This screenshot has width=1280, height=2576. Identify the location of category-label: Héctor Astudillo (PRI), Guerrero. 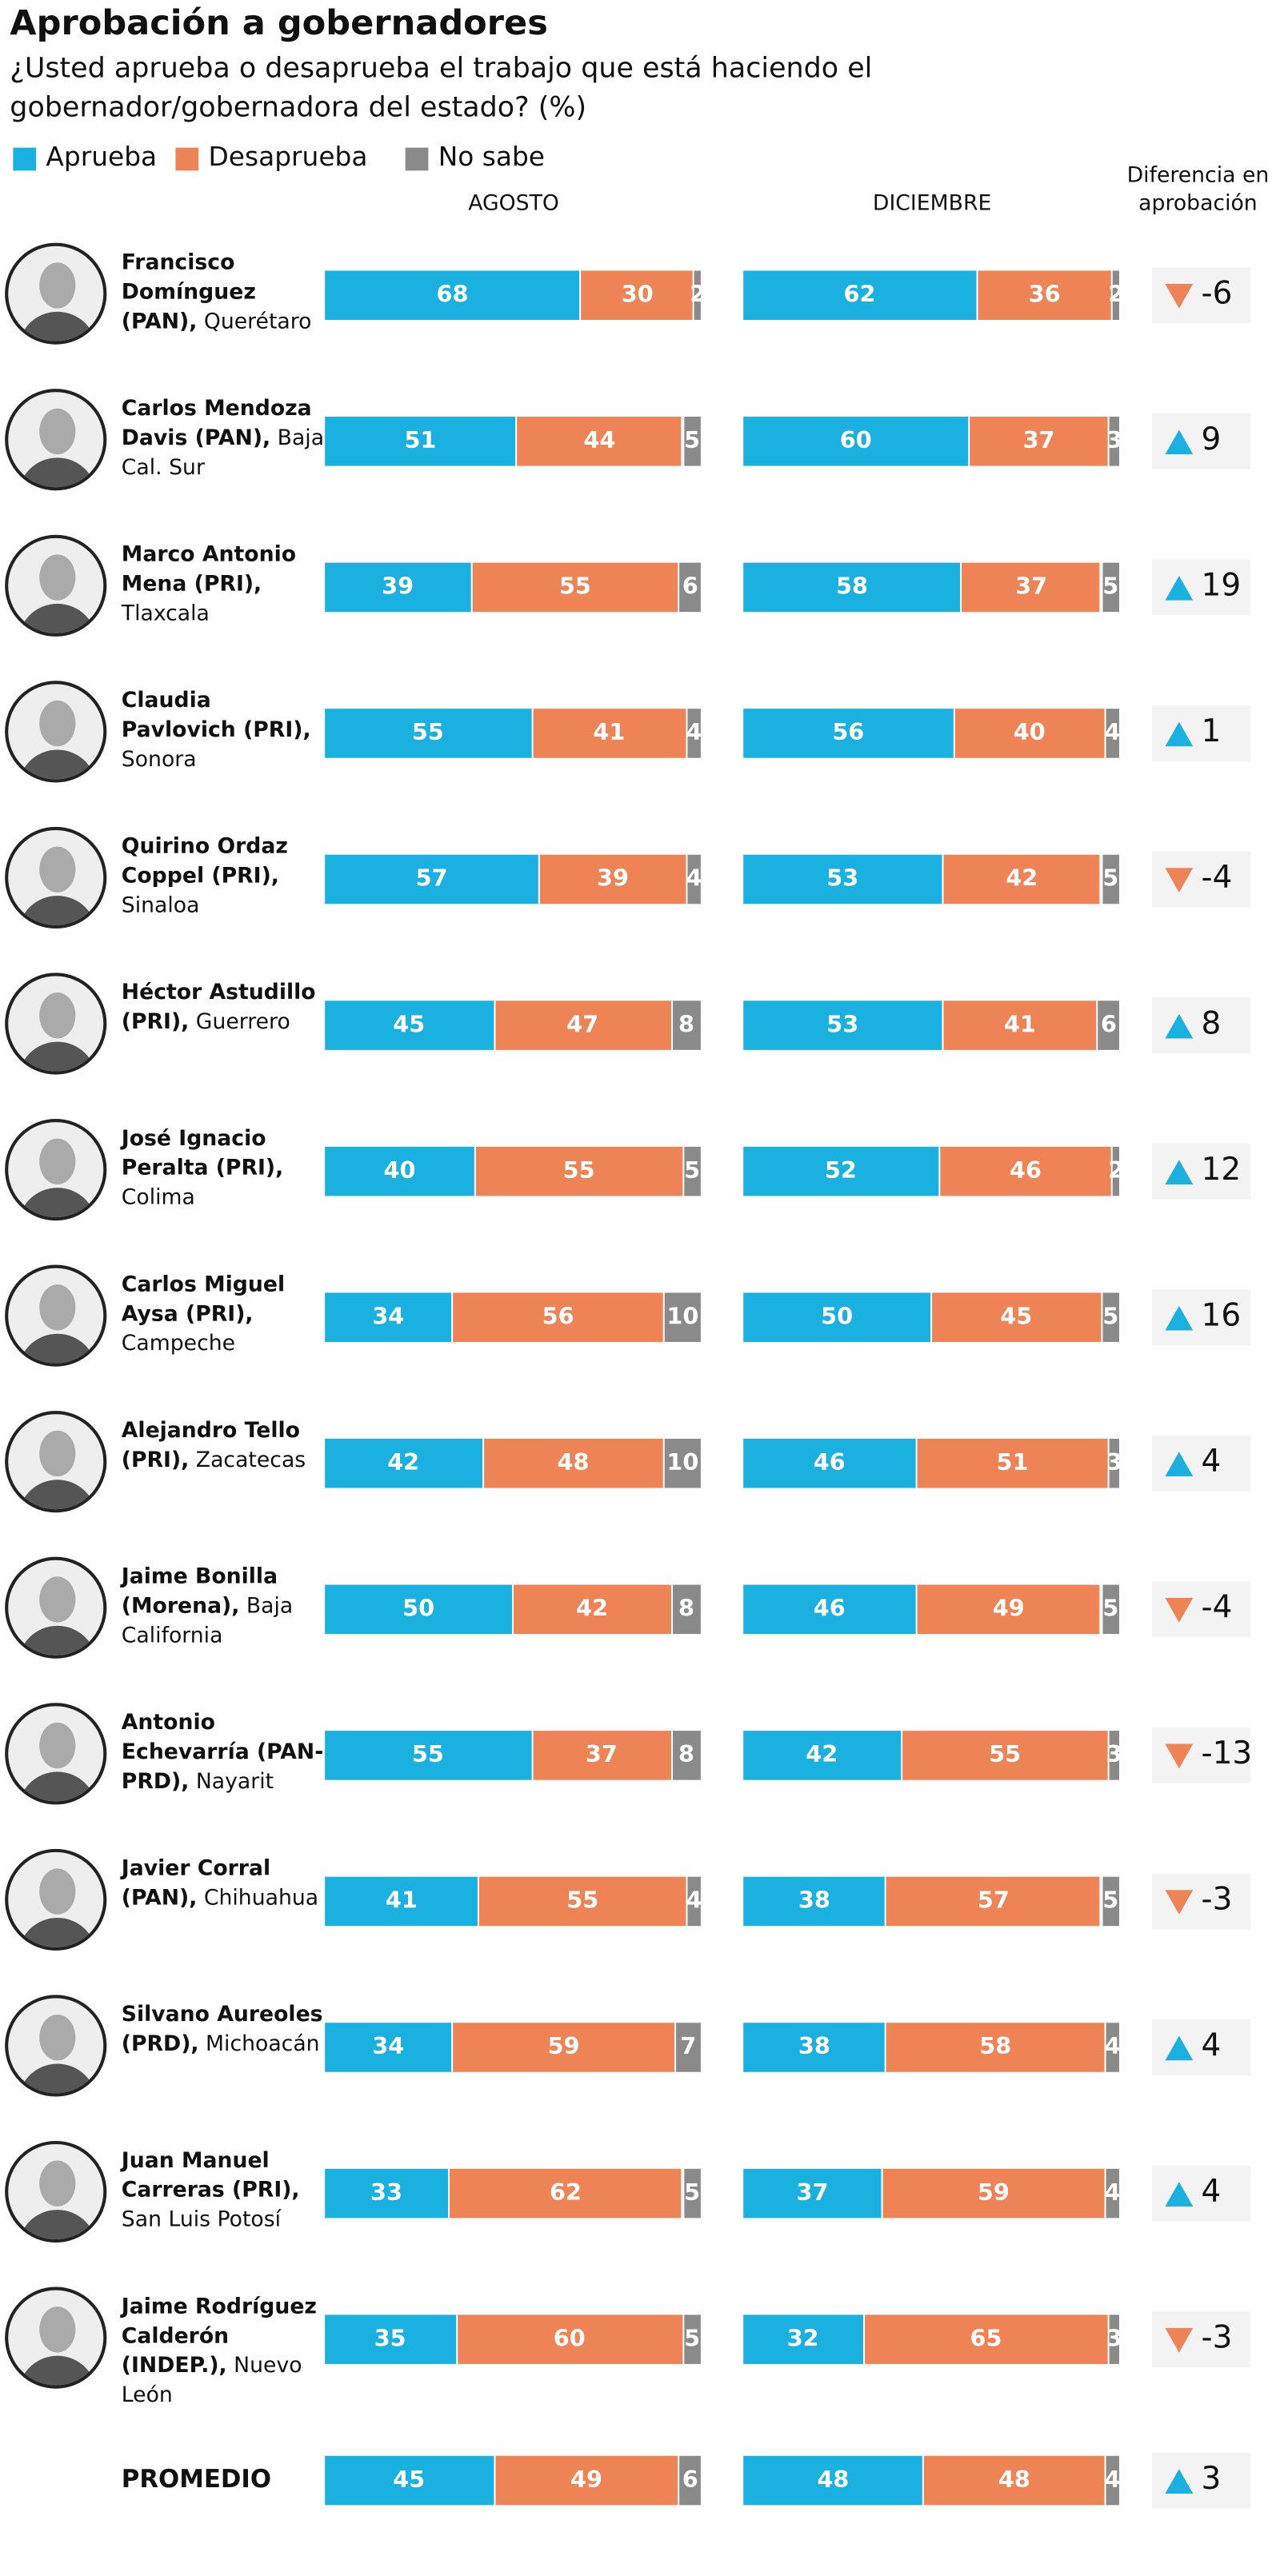
(223, 1010).